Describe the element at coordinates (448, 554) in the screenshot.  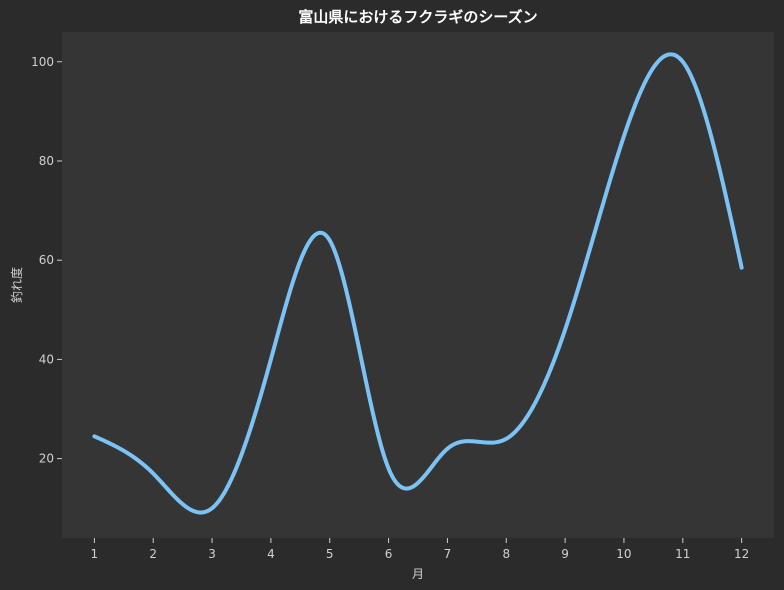
I see `x-tick-label: 7` at that location.